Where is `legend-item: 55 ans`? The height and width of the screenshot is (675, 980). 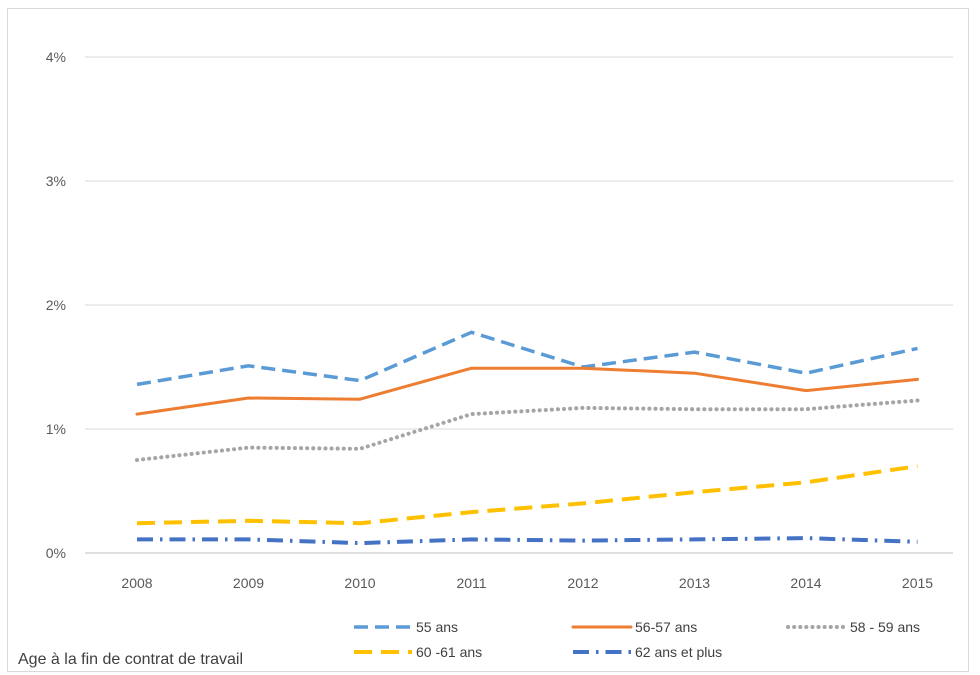
legend-item: 55 ans is located at coordinates (406, 627).